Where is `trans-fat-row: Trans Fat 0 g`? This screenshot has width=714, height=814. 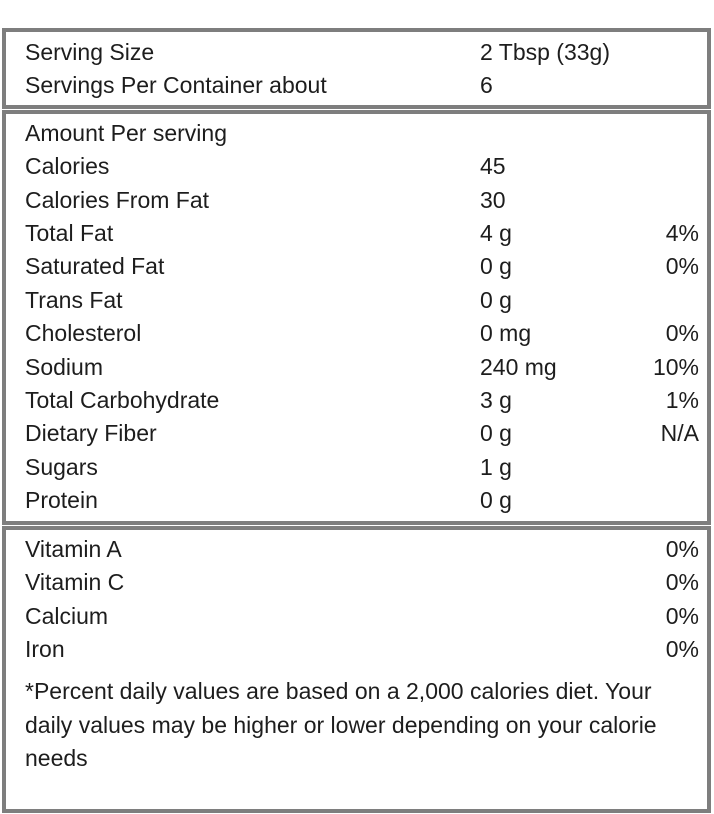 trans-fat-row: Trans Fat 0 g is located at coordinates (362, 300).